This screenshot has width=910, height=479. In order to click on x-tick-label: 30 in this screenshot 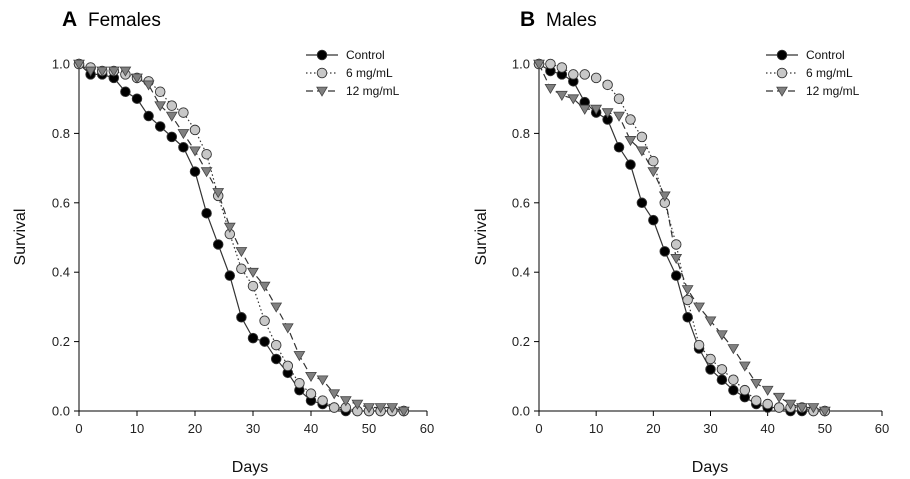, I will do `click(710, 428)`.